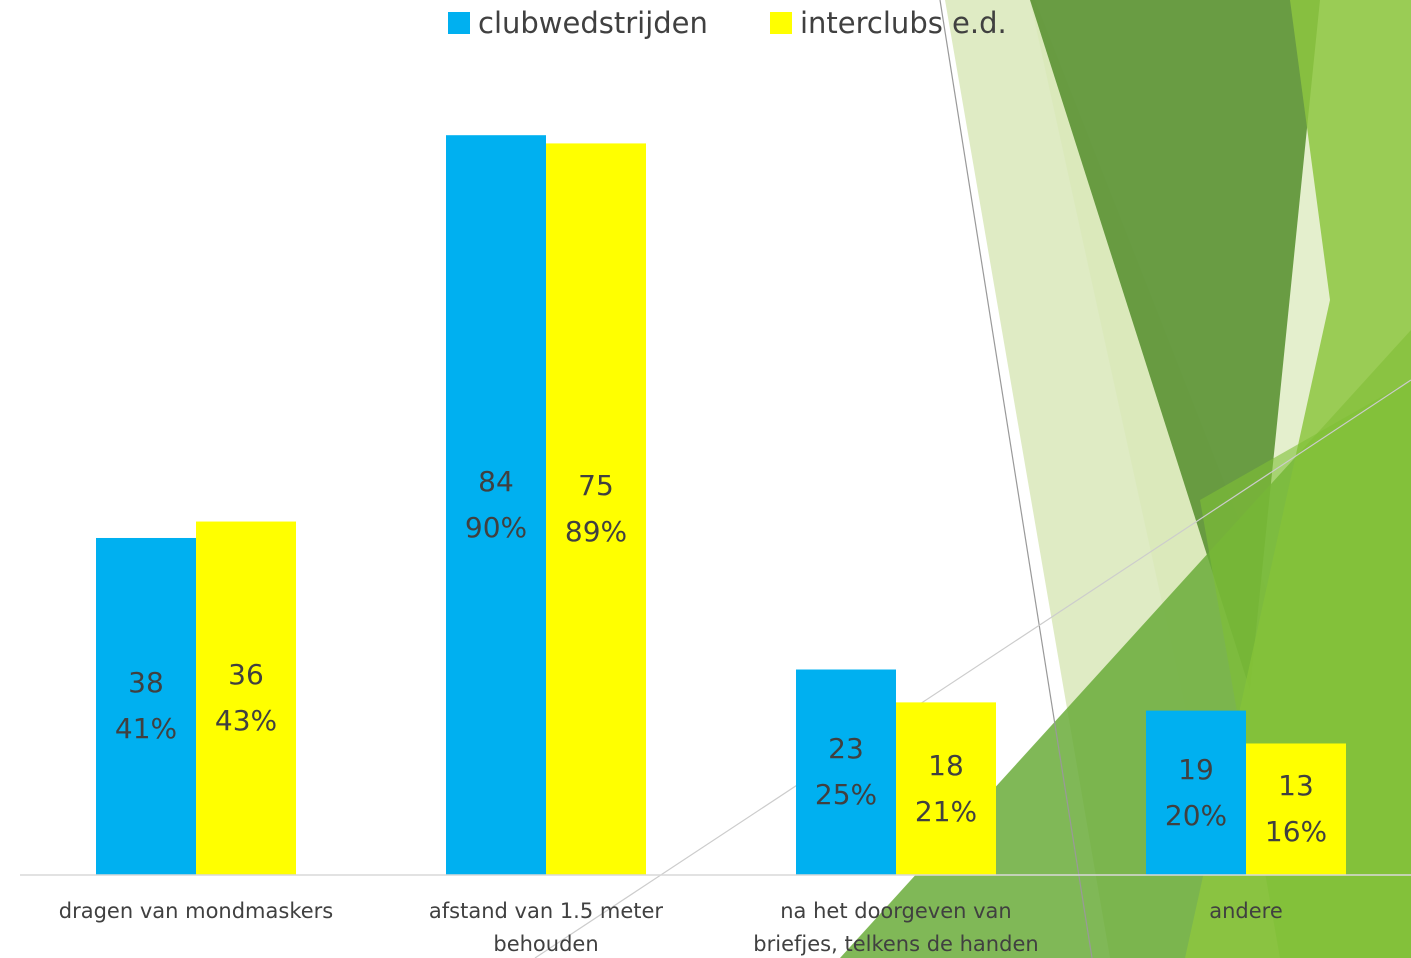 Image resolution: width=1411 pixels, height=958 pixels. Describe the element at coordinates (846, 749) in the screenshot. I see `count-label: 23` at that location.